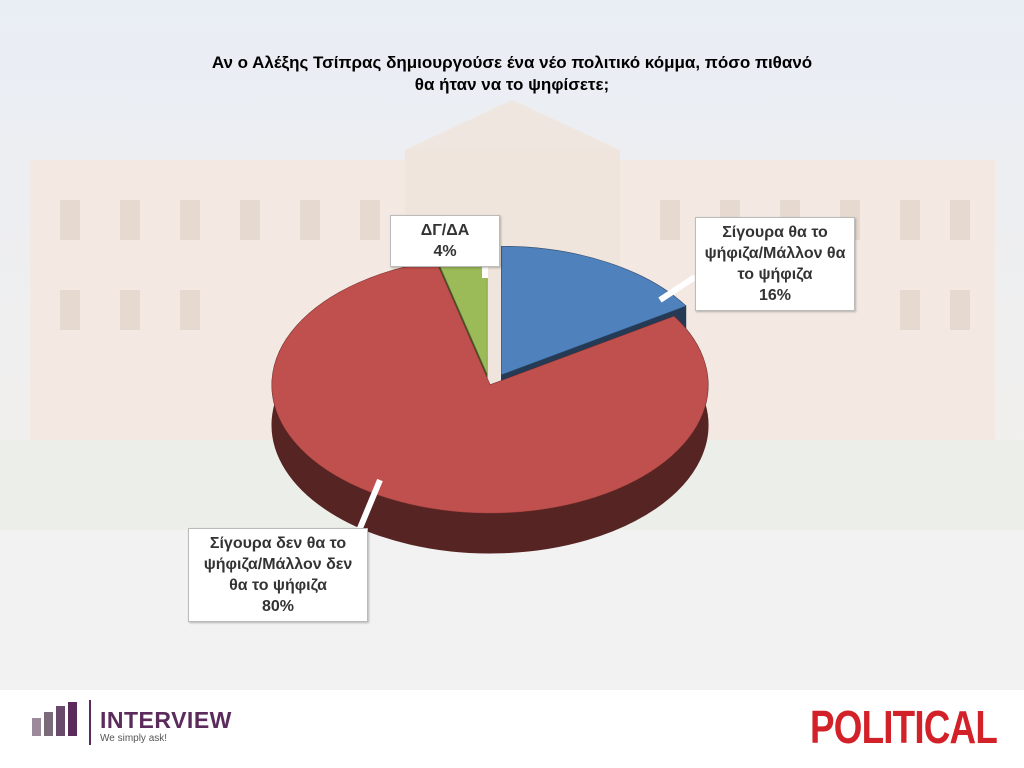 This screenshot has width=1024, height=768. I want to click on brand-tagline: We simply ask!, so click(134, 738).